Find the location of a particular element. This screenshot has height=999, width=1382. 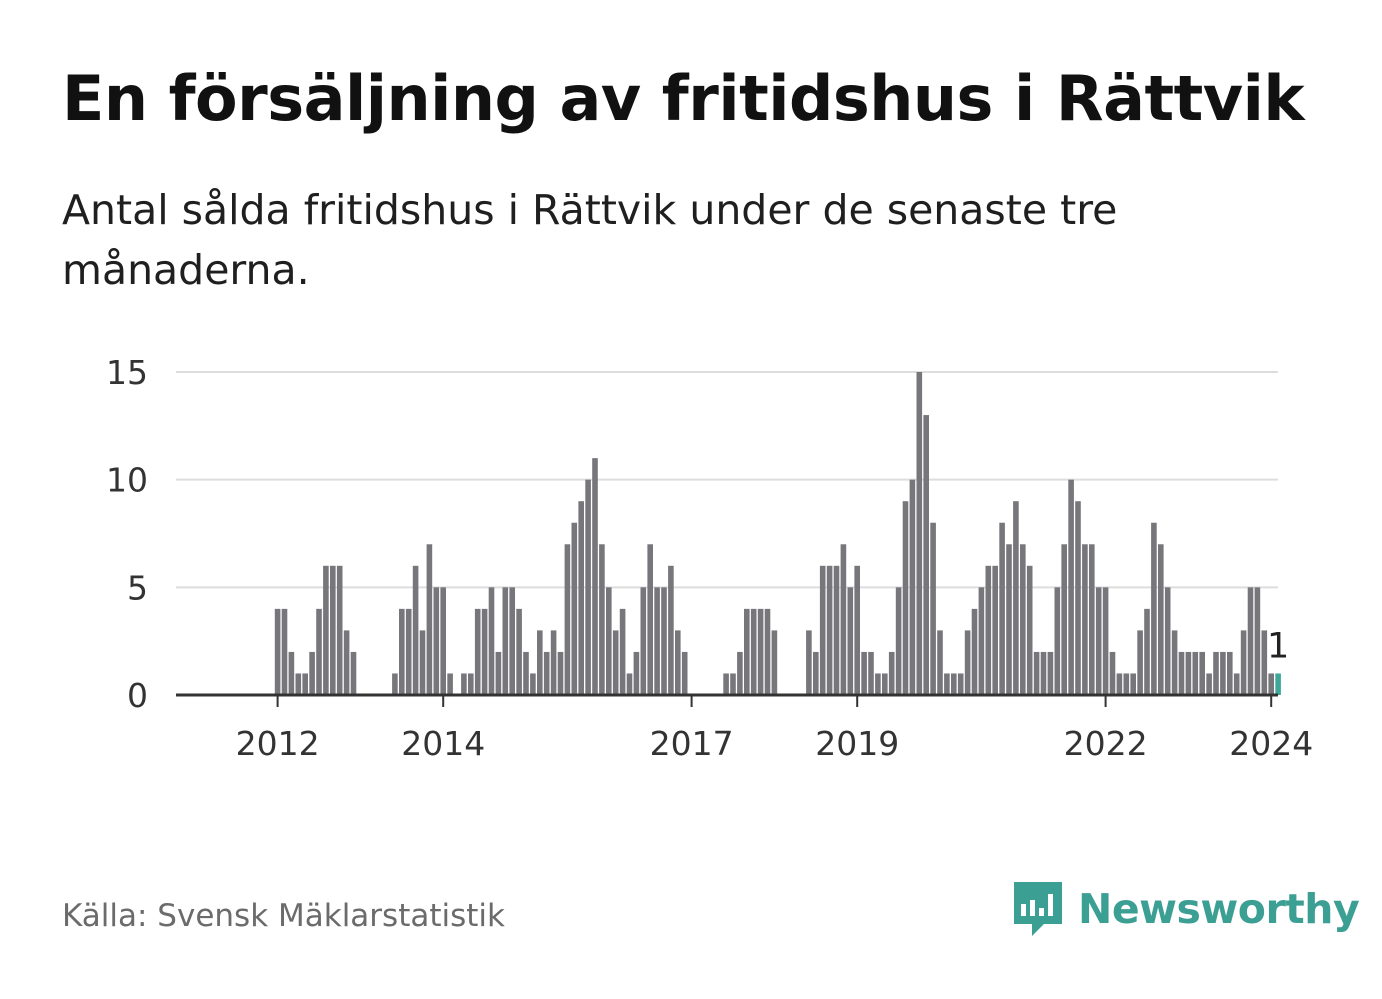

y-tick-label: 10 is located at coordinates (127, 480).